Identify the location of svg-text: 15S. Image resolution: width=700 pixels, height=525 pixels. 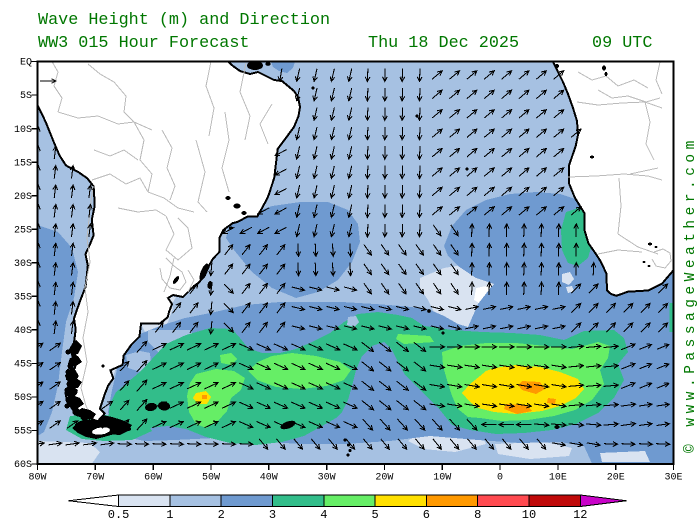
(23, 163).